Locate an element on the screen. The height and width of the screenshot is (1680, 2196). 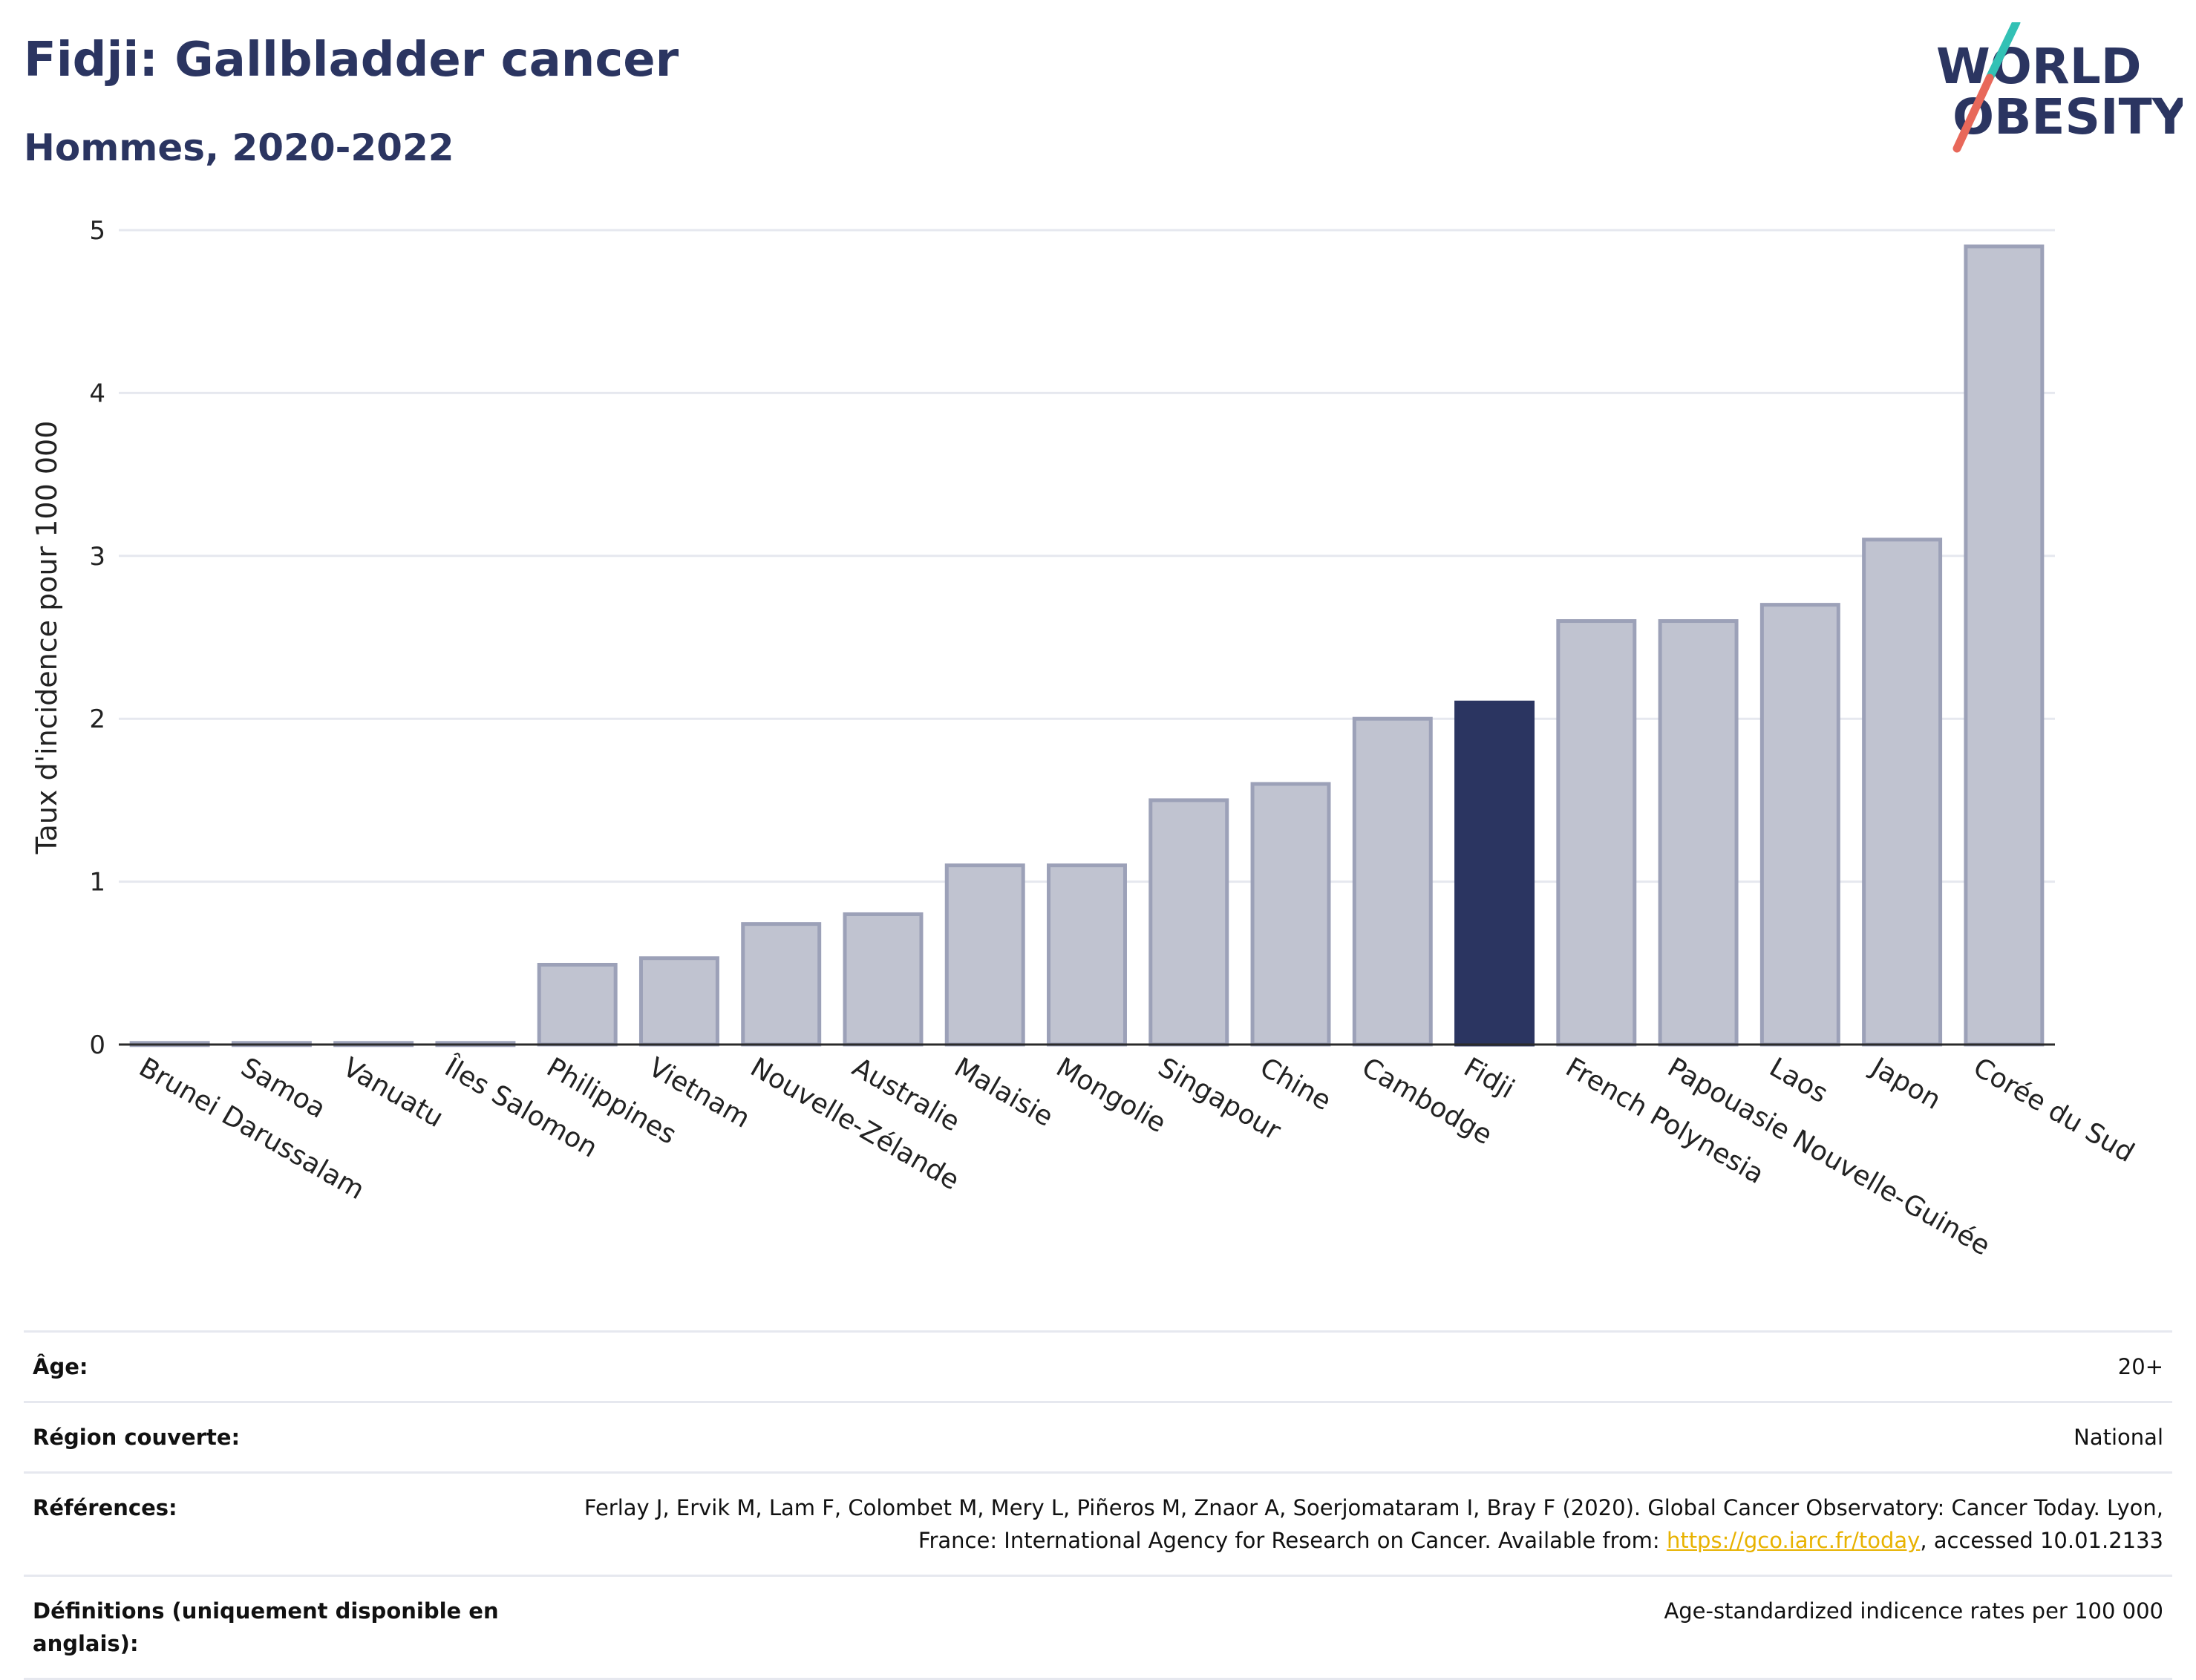
y-tick-label: 2 is located at coordinates (97, 719).